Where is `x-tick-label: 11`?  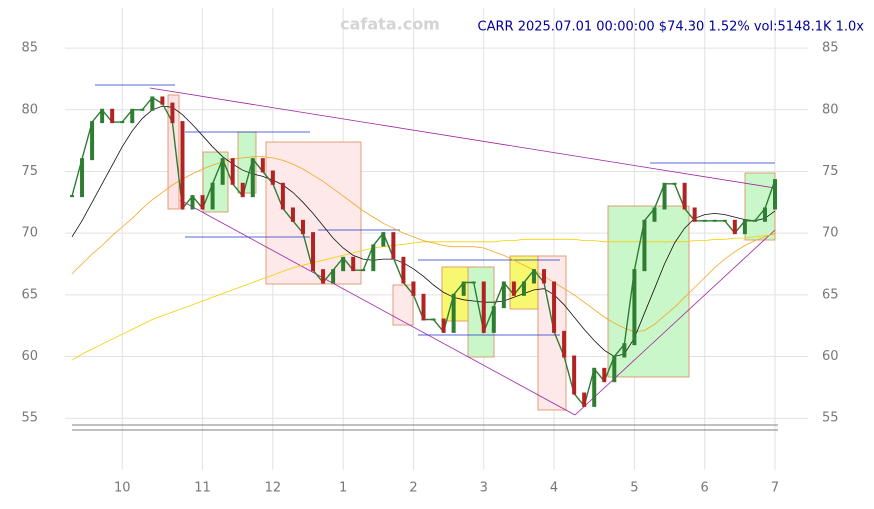
x-tick-label: 11 is located at coordinates (202, 488).